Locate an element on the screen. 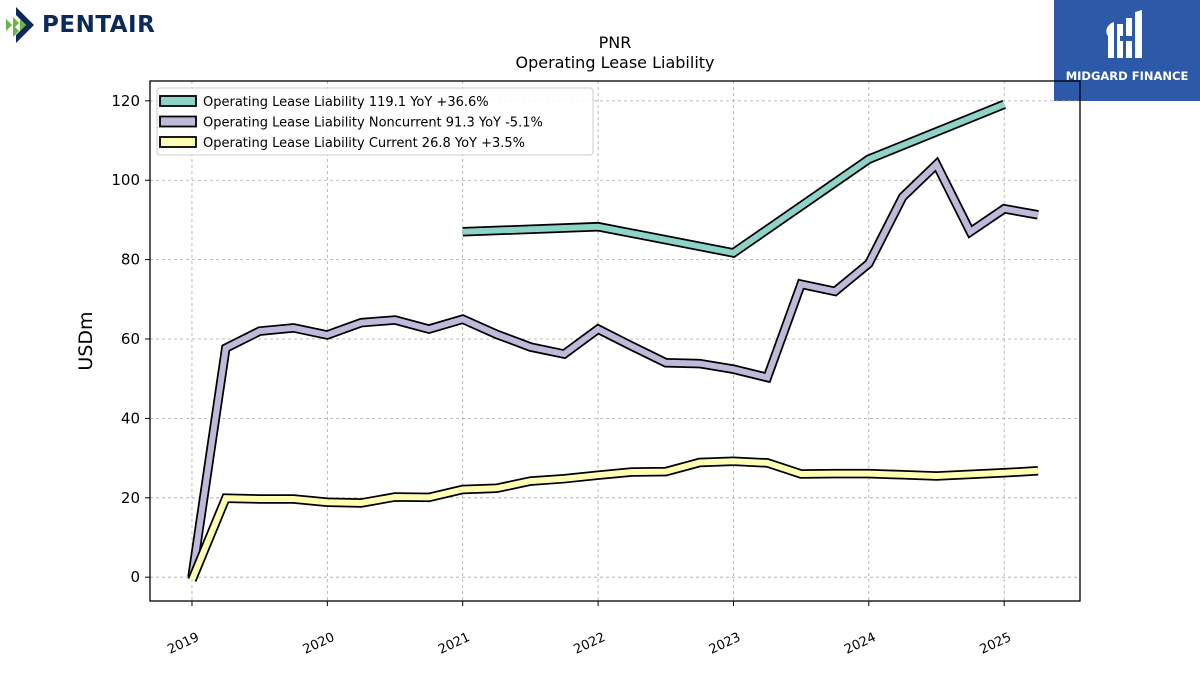 Image resolution: width=1200 pixels, height=675 pixels. midgard-emblem-icon is located at coordinates (1124, 34).